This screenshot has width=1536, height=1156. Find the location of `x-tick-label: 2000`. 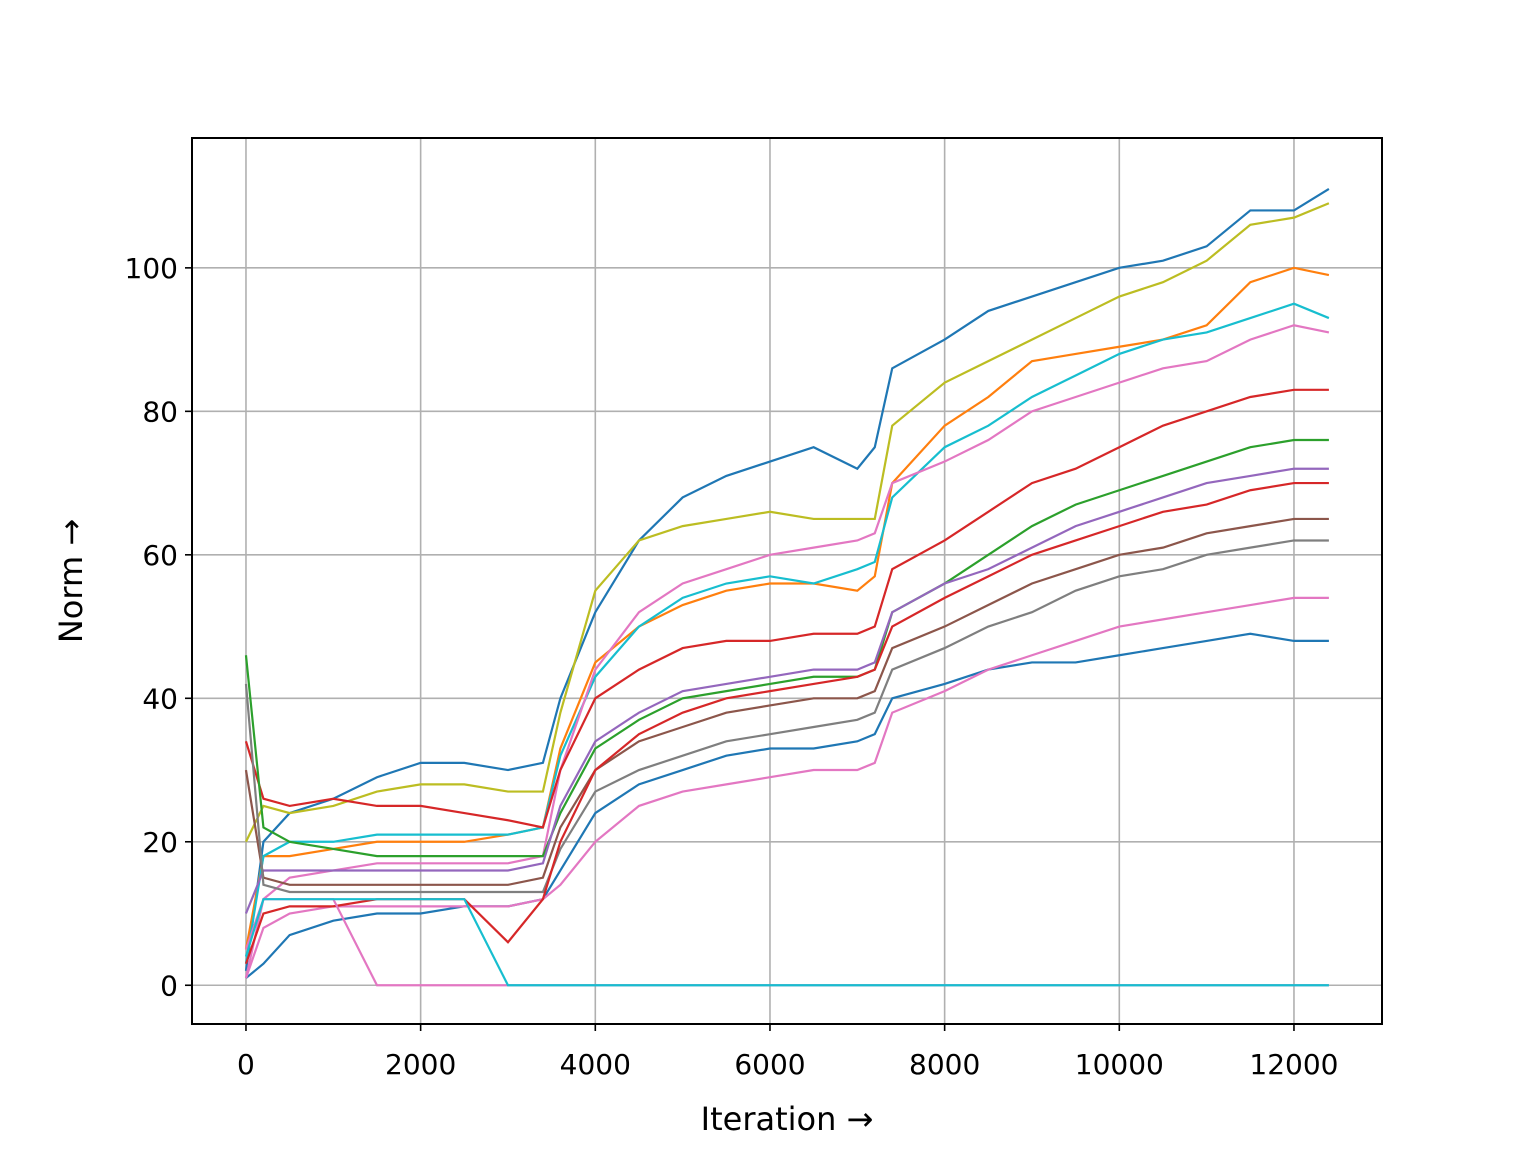

x-tick-label: 2000 is located at coordinates (420, 1064).